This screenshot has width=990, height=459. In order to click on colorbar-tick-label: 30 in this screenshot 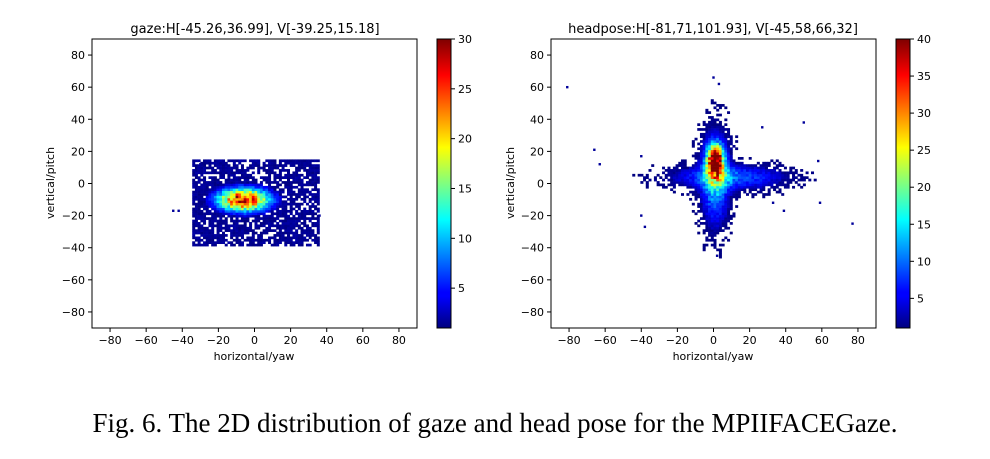, I will do `click(465, 39)`.